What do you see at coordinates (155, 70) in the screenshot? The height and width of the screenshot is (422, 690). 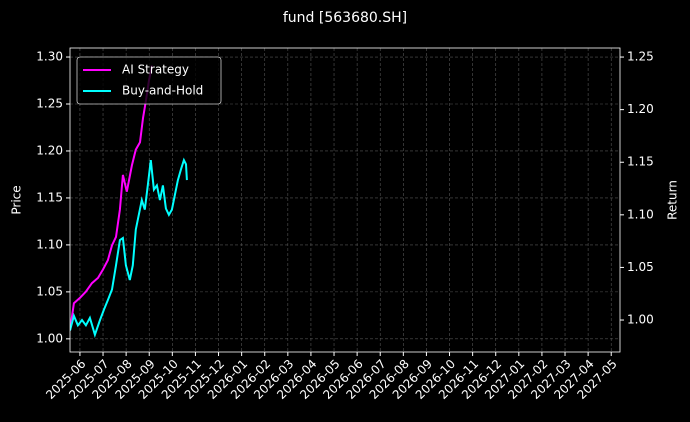 I see `legend-label: AI Strategy` at bounding box center [155, 70].